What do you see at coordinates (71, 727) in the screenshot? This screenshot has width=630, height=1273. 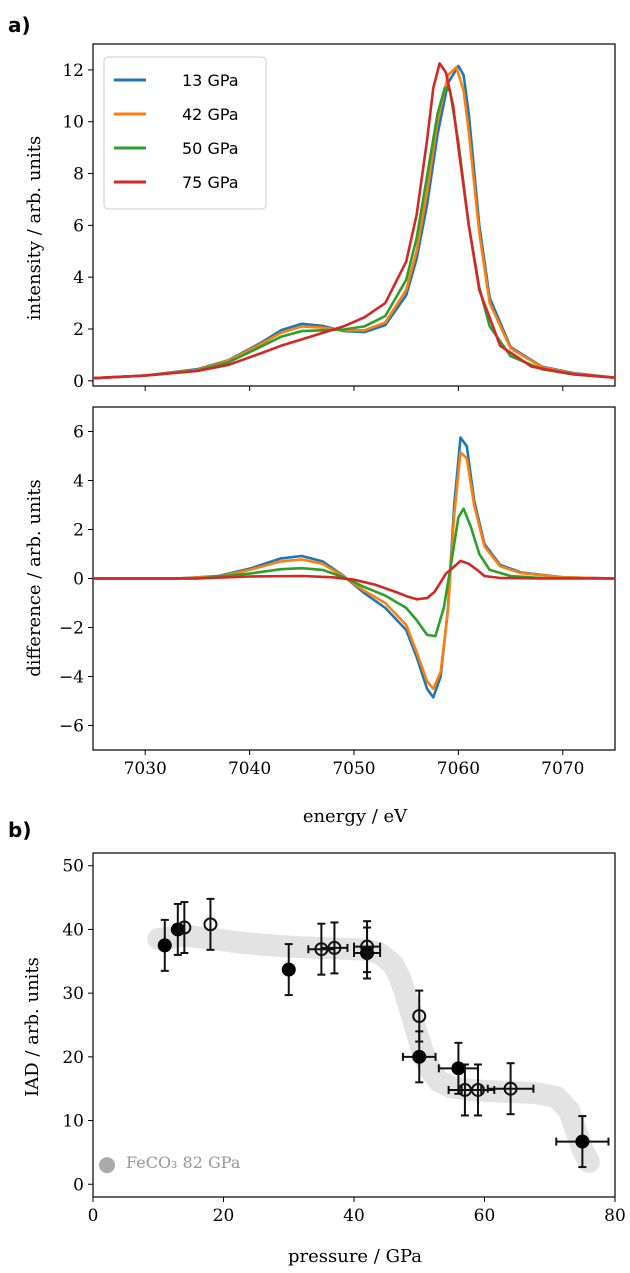 I see `y-tick-label: −6` at bounding box center [71, 727].